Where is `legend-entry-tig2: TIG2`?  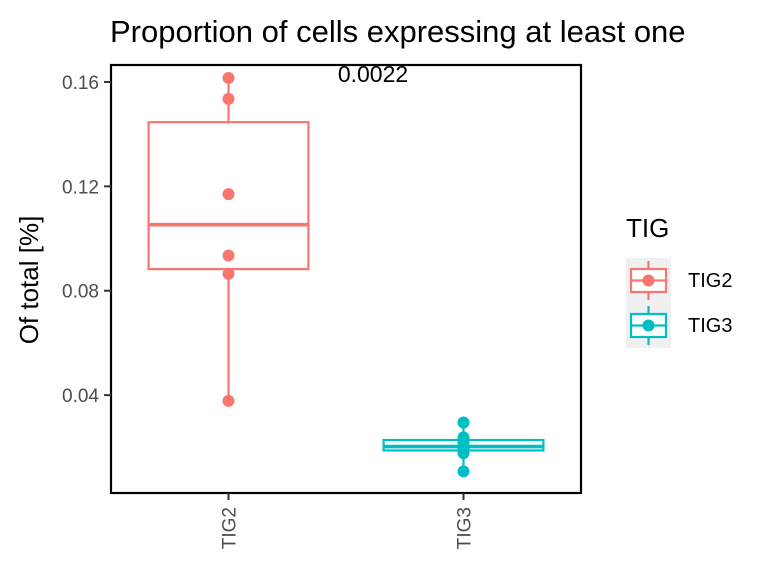
legend-entry-tig2: TIG2 is located at coordinates (679, 280).